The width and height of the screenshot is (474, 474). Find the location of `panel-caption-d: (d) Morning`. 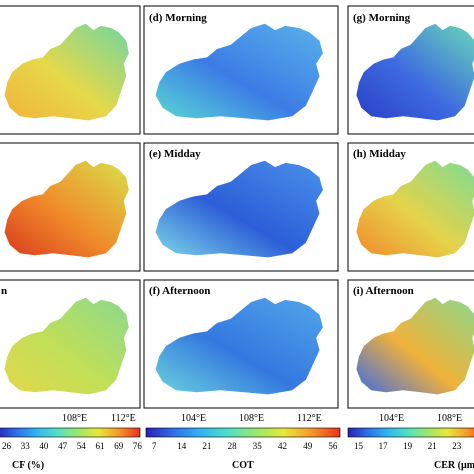

panel-caption-d: (d) Morning is located at coordinates (178, 18).